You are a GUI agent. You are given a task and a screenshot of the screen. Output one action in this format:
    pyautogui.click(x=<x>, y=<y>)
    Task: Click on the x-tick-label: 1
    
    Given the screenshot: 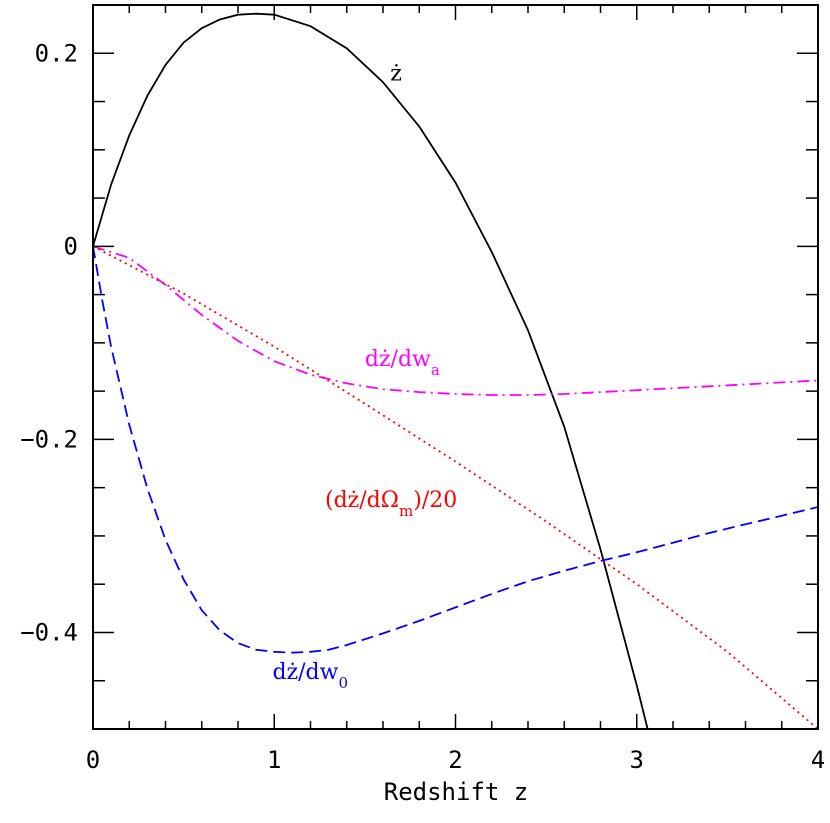 What is the action you would take?
    pyautogui.click(x=274, y=760)
    